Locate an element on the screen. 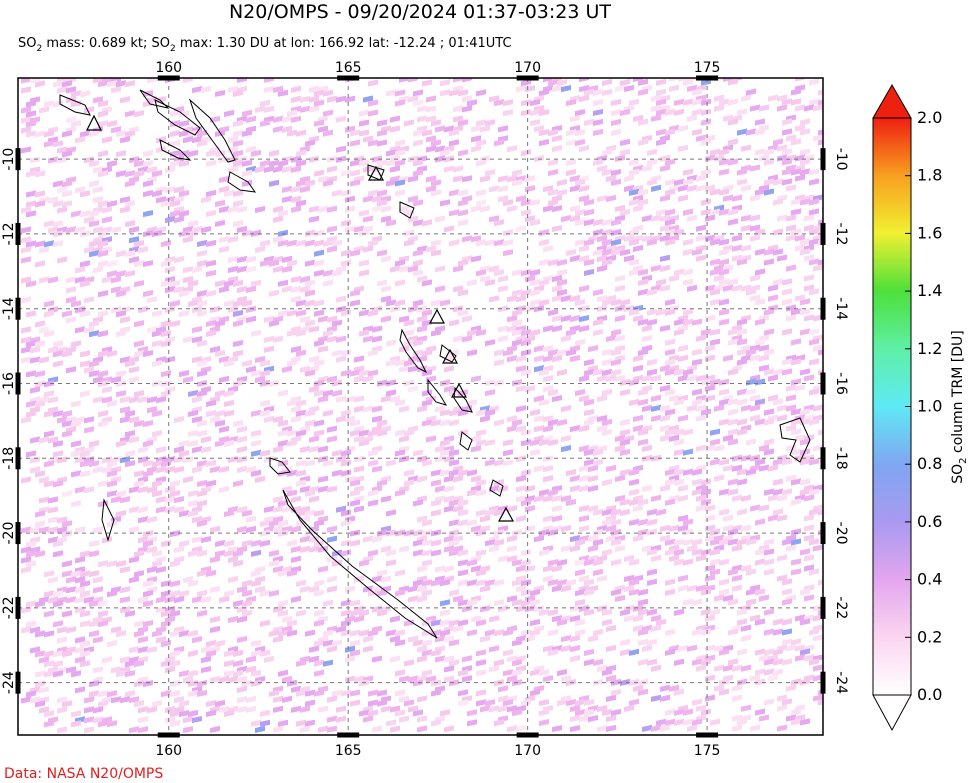  y-tick-label: -12 is located at coordinates (841, 233).